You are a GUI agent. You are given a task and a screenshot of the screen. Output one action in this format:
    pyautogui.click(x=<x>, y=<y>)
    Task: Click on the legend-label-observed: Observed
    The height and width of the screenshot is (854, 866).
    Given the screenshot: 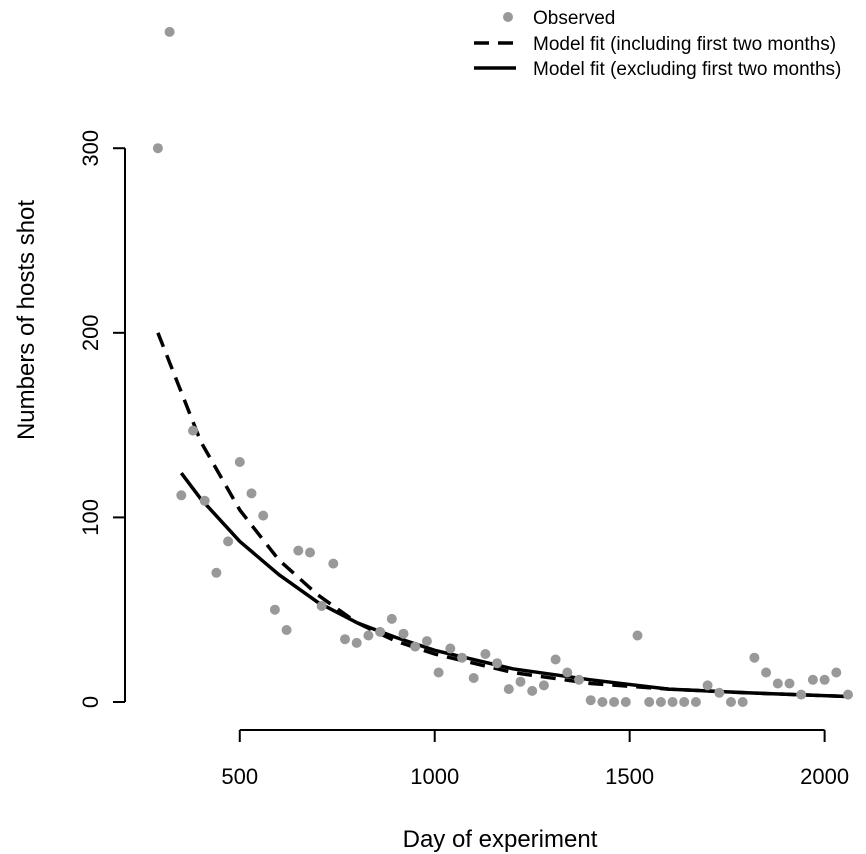 What is the action you would take?
    pyautogui.click(x=574, y=18)
    